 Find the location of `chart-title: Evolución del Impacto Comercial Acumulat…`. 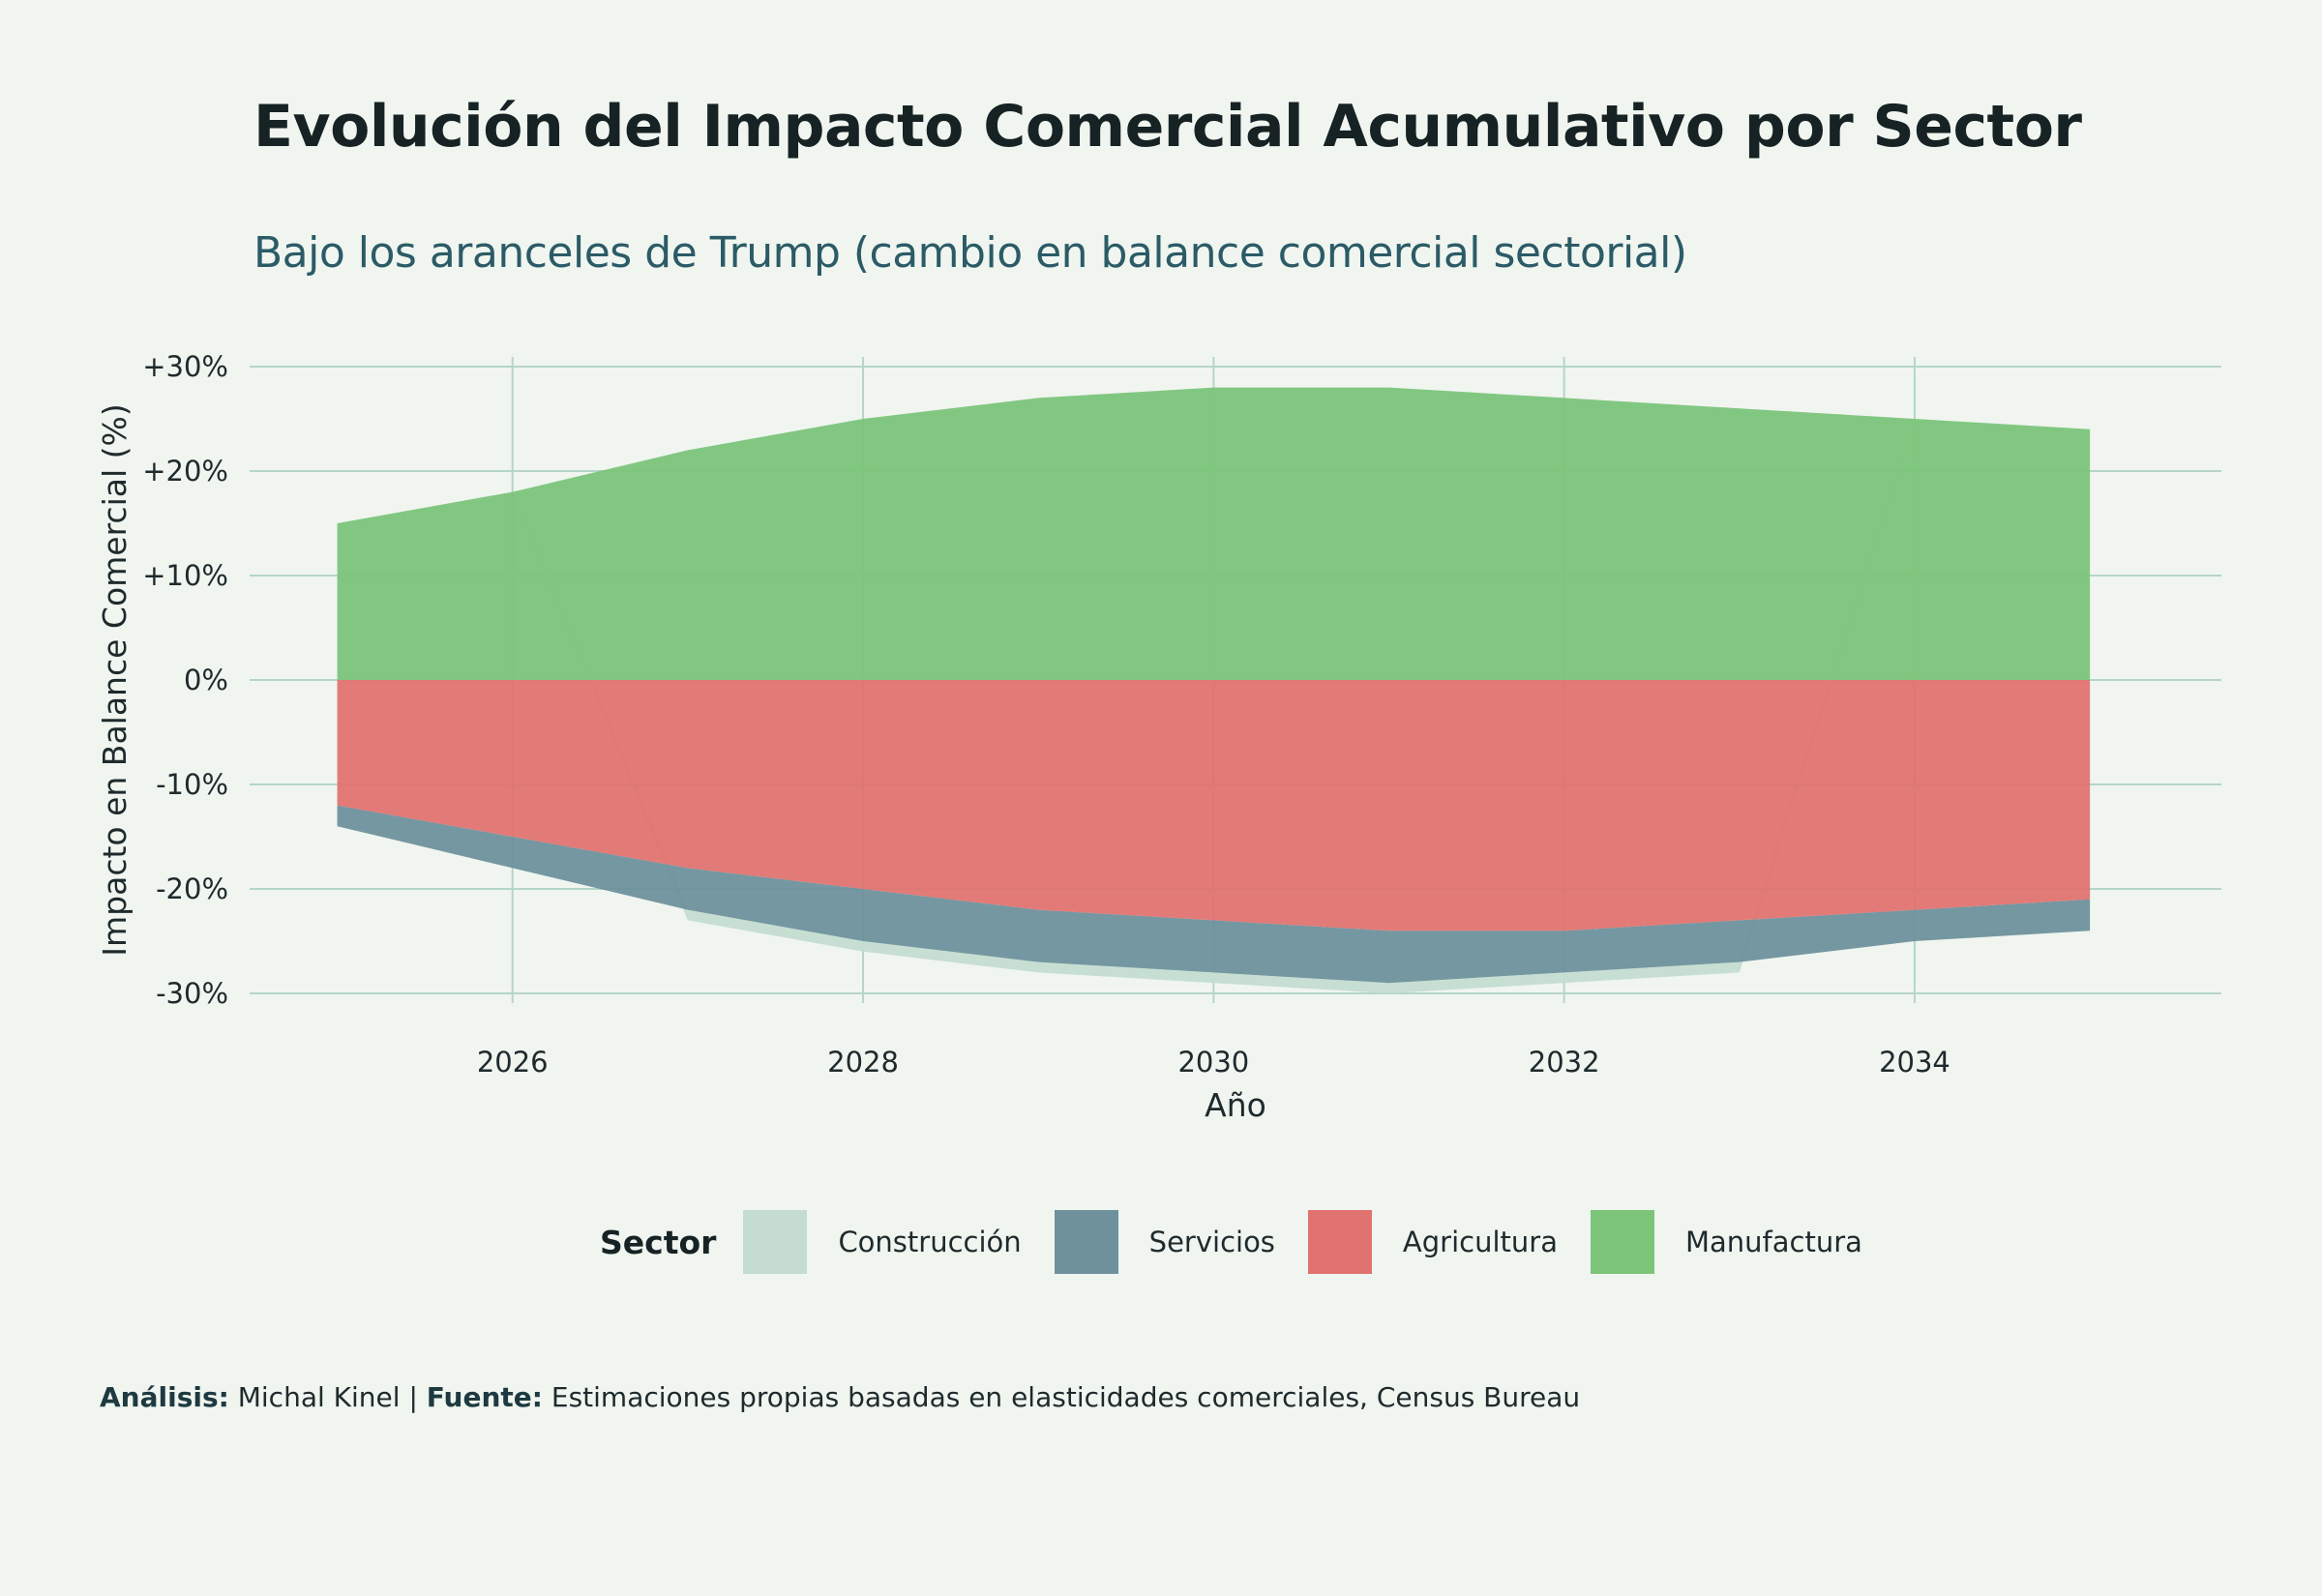

chart-title: Evolución del Impacto Comercial Acumulat… is located at coordinates (1167, 127).